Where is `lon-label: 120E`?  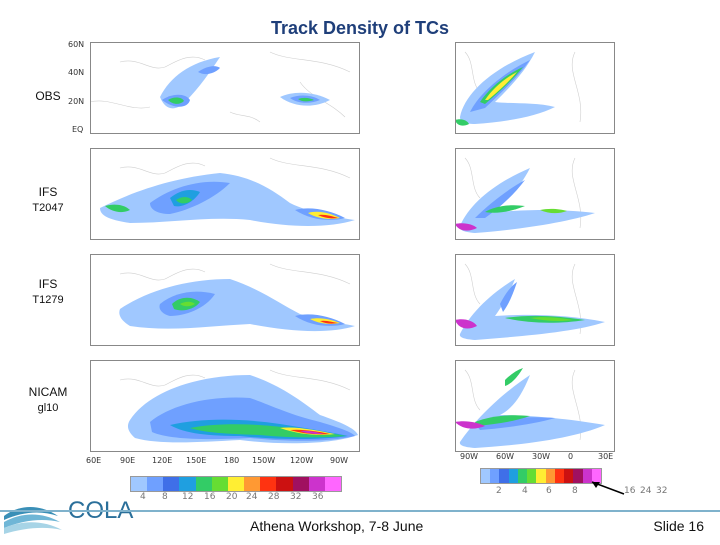
lon-label: 120E is located at coordinates (162, 460).